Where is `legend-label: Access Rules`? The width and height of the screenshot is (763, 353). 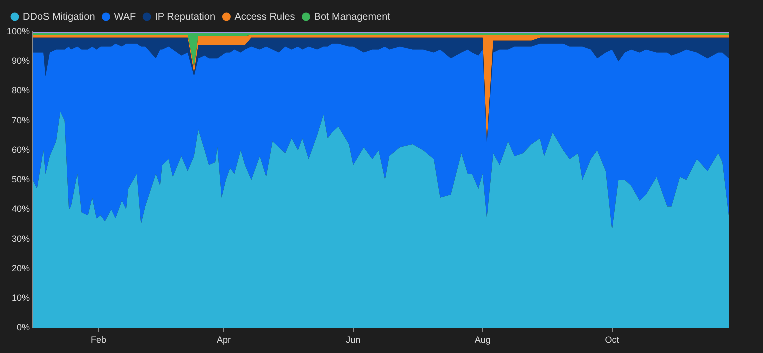
legend-label: Access Rules is located at coordinates (265, 17).